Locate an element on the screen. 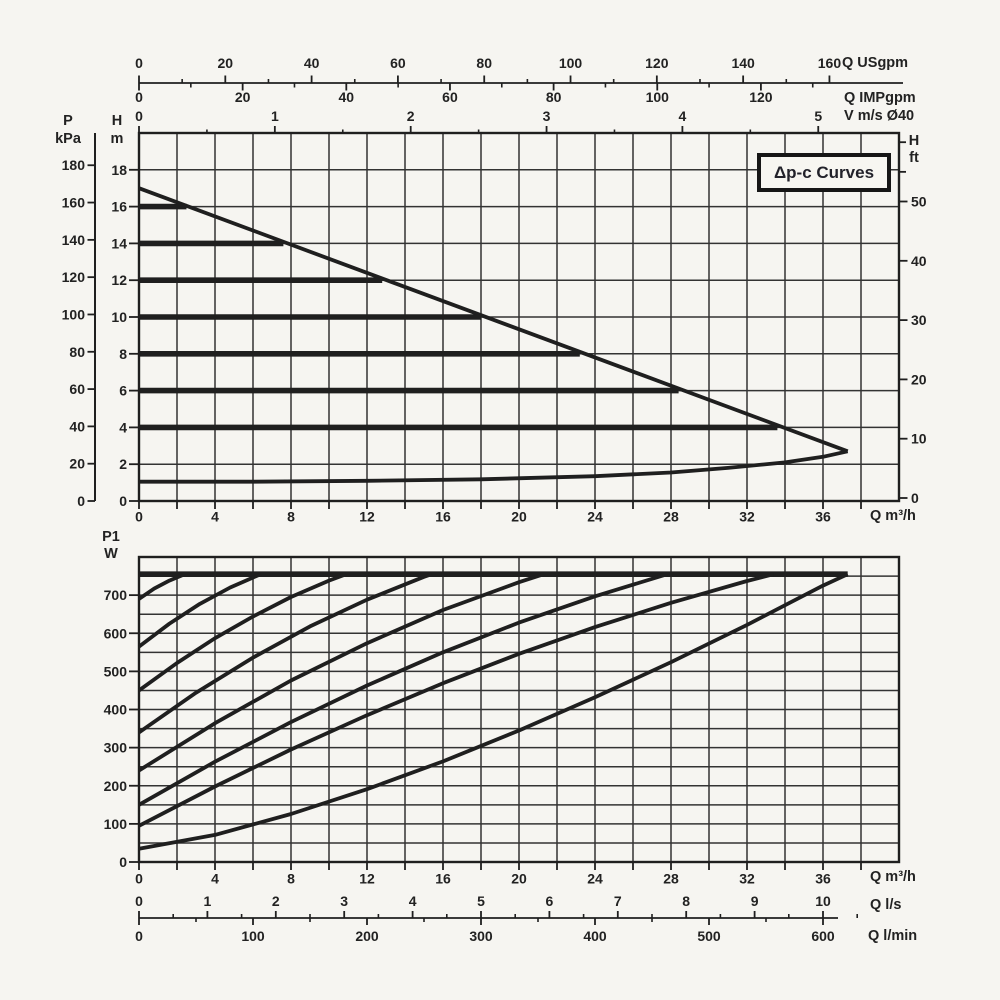 This screenshot has width=1000, height=1000. p1-curve-340w is located at coordinates (285, 653).